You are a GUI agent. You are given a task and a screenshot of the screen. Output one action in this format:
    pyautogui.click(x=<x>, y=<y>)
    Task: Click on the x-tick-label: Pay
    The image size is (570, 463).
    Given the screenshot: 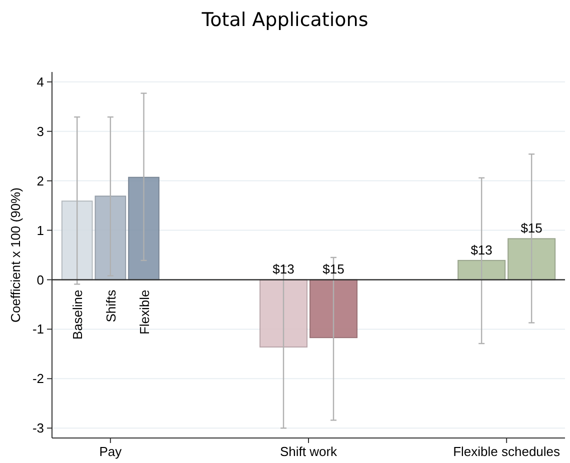 What is the action you would take?
    pyautogui.click(x=110, y=451)
    